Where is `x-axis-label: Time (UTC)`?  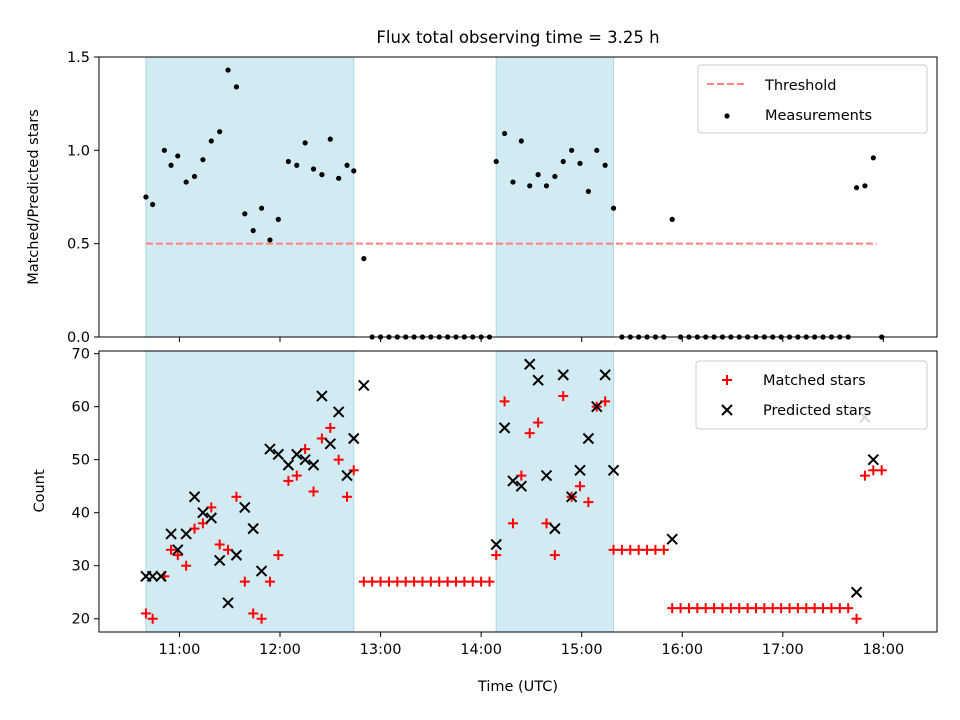 x-axis-label: Time (UTC) is located at coordinates (517, 687).